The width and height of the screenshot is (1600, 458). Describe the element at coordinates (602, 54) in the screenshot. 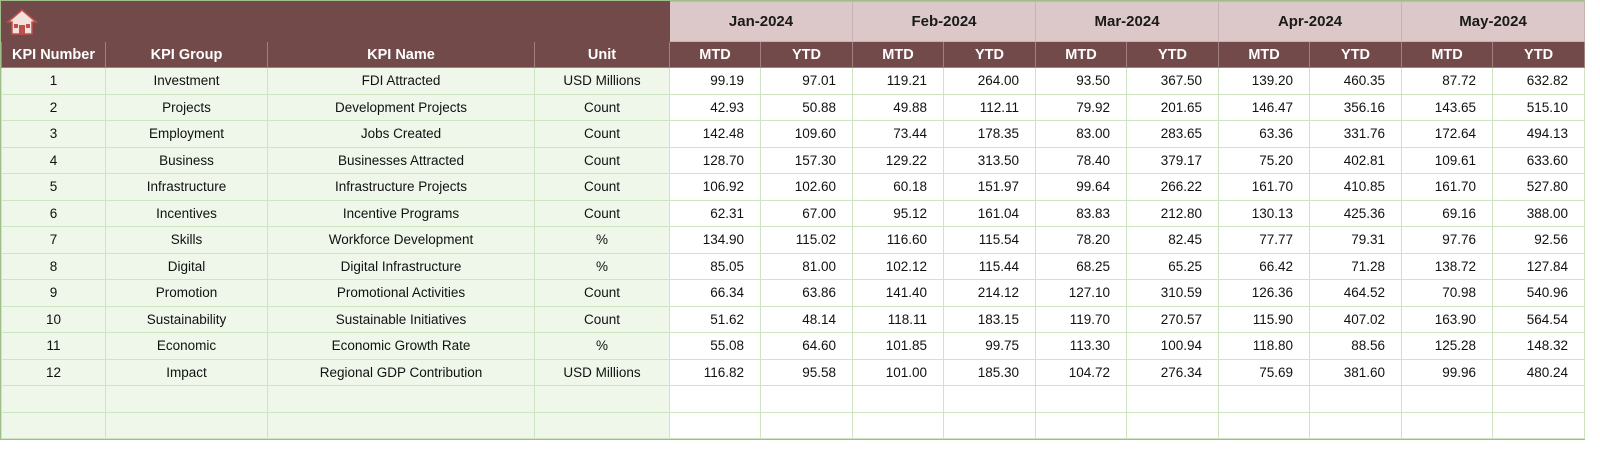

I see `column-header: Unit` at that location.